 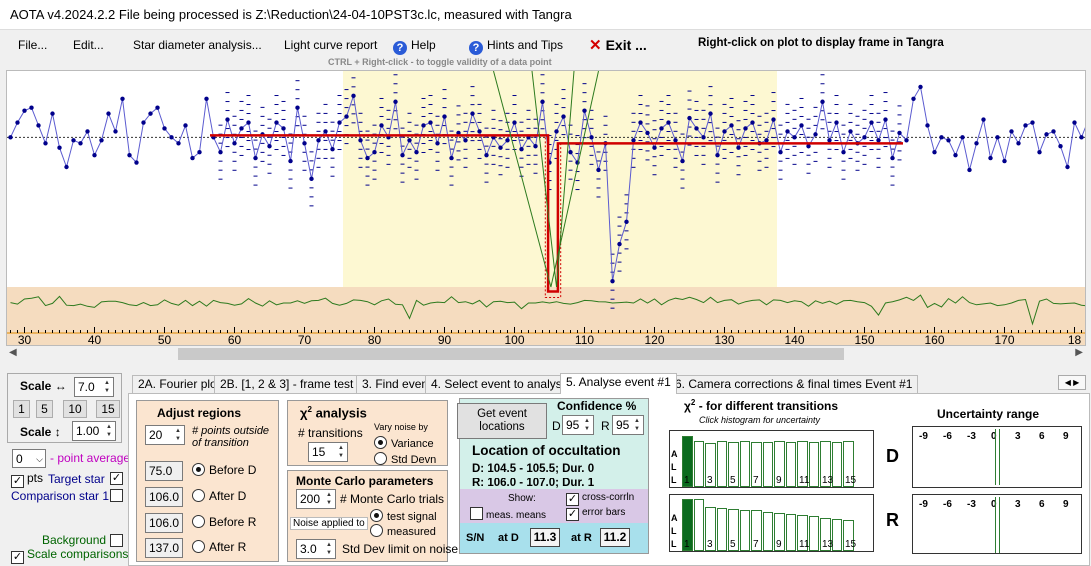 I want to click on sn-at-d-value: 11.3, so click(x=545, y=537).